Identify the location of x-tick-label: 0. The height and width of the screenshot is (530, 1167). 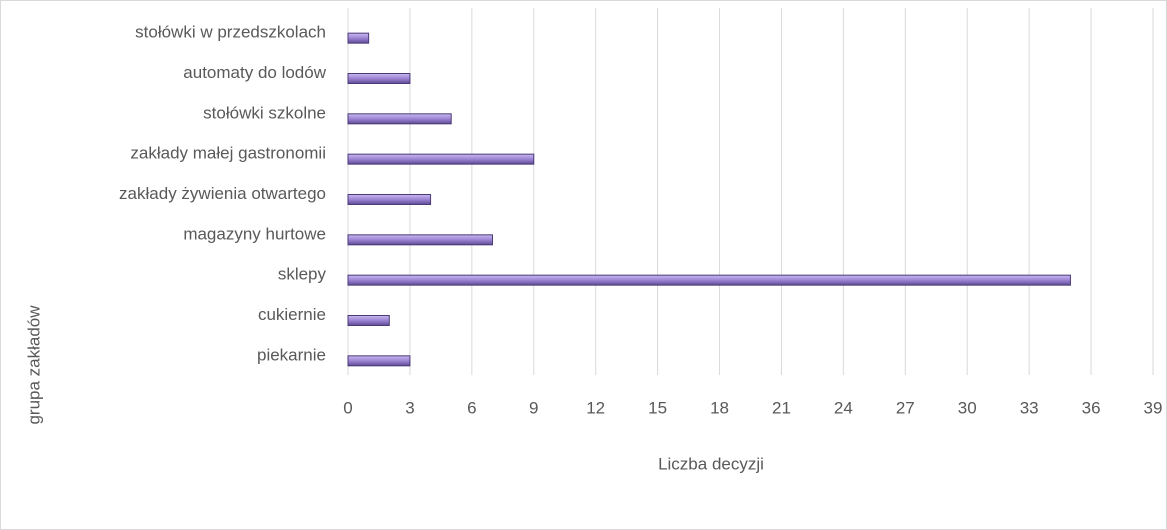
(347, 407).